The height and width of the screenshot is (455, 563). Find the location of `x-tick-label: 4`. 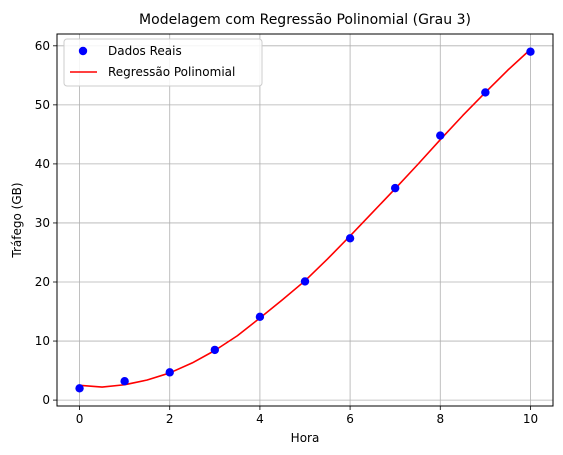

x-tick-label: 4 is located at coordinates (260, 419).